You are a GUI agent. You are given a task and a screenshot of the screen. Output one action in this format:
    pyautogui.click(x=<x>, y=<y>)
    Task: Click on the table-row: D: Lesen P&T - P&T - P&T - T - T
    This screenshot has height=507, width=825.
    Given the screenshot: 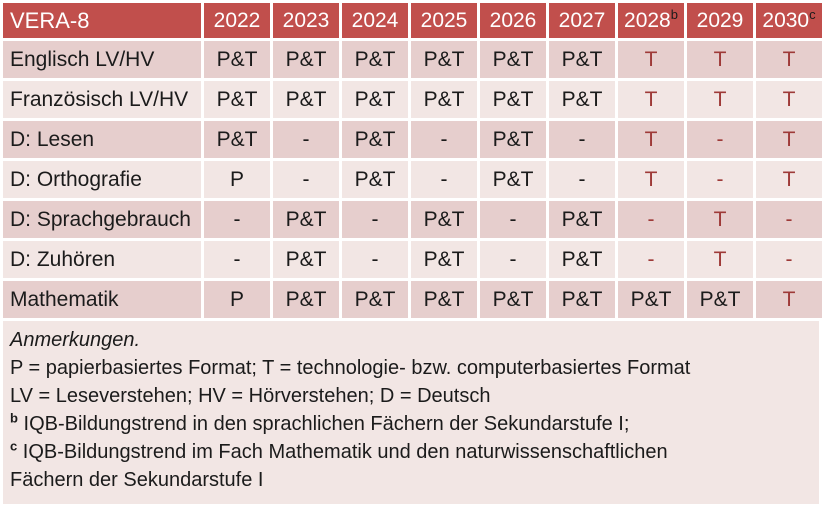 What is the action you would take?
    pyautogui.click(x=412, y=139)
    